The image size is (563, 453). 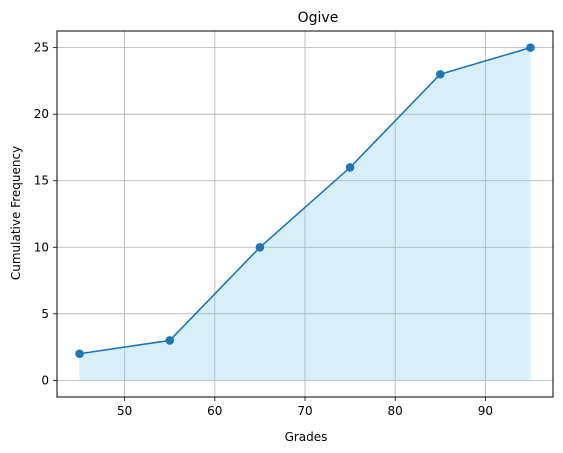 What do you see at coordinates (318, 18) in the screenshot?
I see `chart-title: Ogive` at bounding box center [318, 18].